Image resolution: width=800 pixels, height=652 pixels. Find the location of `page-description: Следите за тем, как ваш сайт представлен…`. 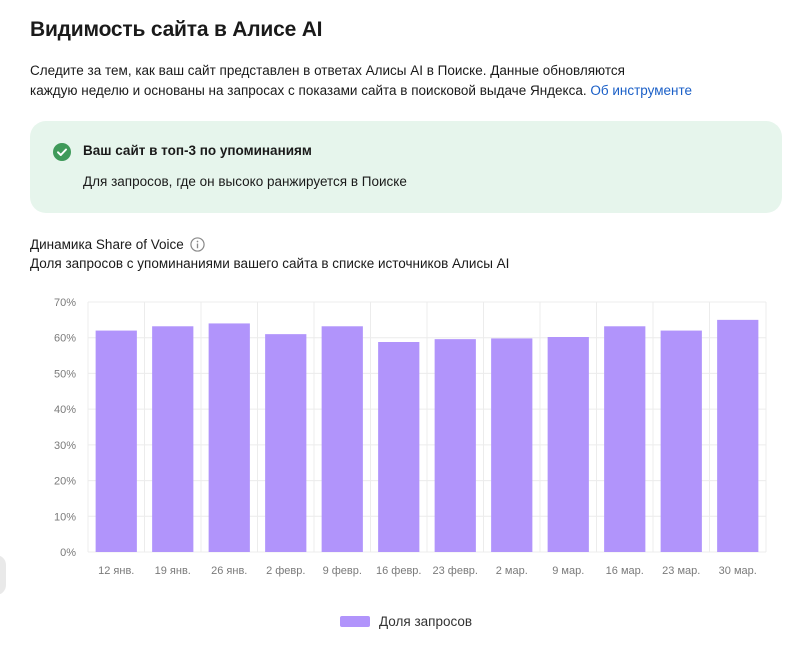

page-description: Следите за тем, как ваш сайт представлен… is located at coordinates (380, 81).